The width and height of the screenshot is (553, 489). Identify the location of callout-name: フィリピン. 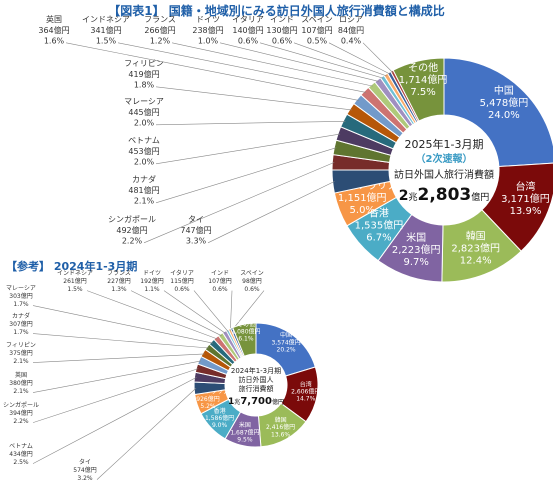
(144, 63).